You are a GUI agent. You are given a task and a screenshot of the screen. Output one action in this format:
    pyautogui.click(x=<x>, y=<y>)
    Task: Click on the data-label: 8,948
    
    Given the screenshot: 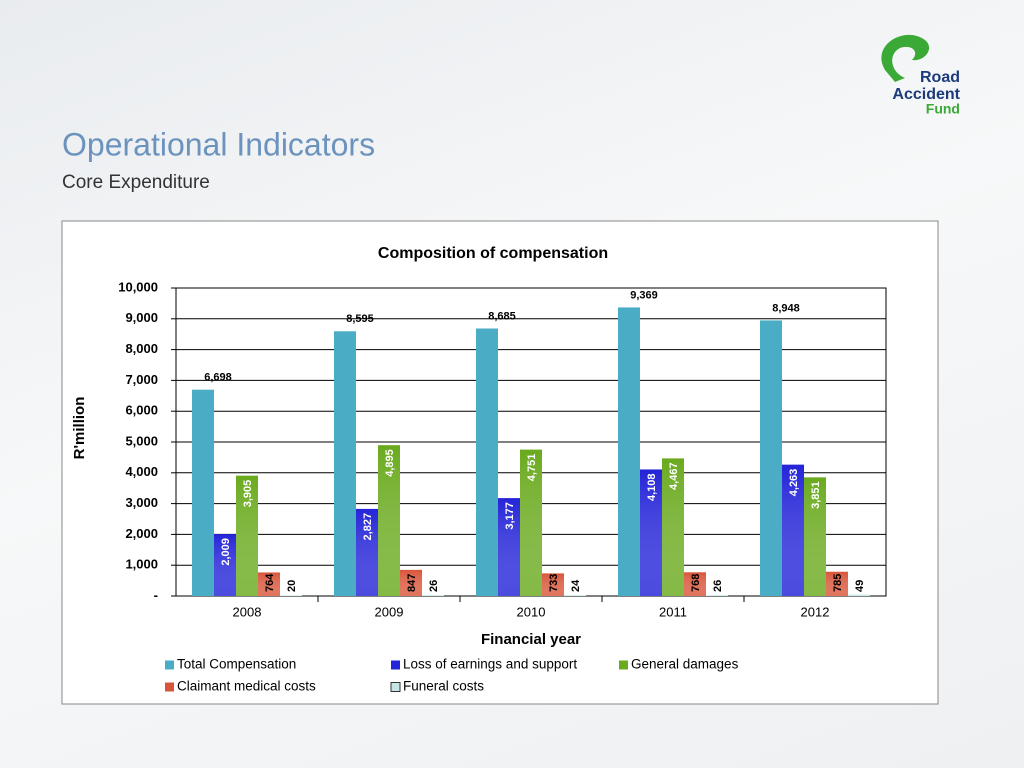 What is the action you would take?
    pyautogui.click(x=786, y=308)
    